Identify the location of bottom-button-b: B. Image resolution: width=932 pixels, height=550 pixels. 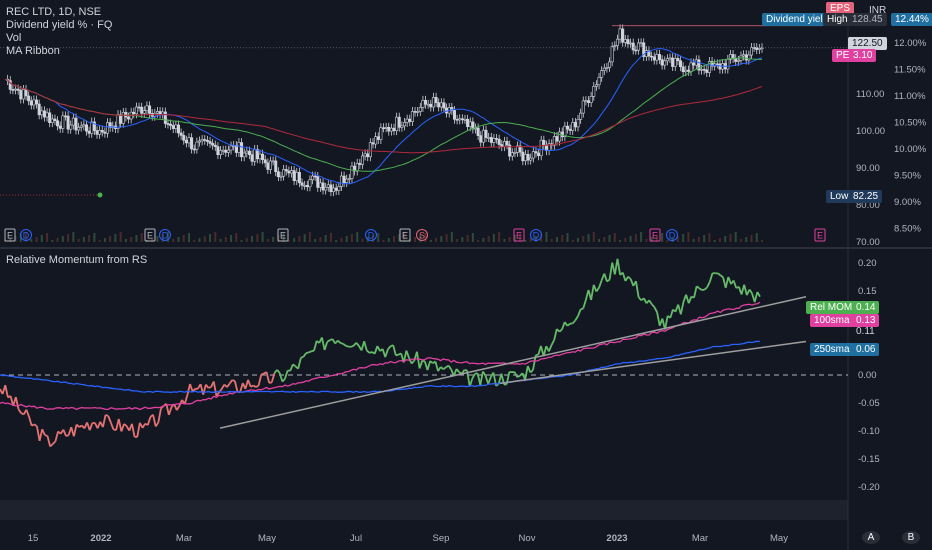
(911, 537).